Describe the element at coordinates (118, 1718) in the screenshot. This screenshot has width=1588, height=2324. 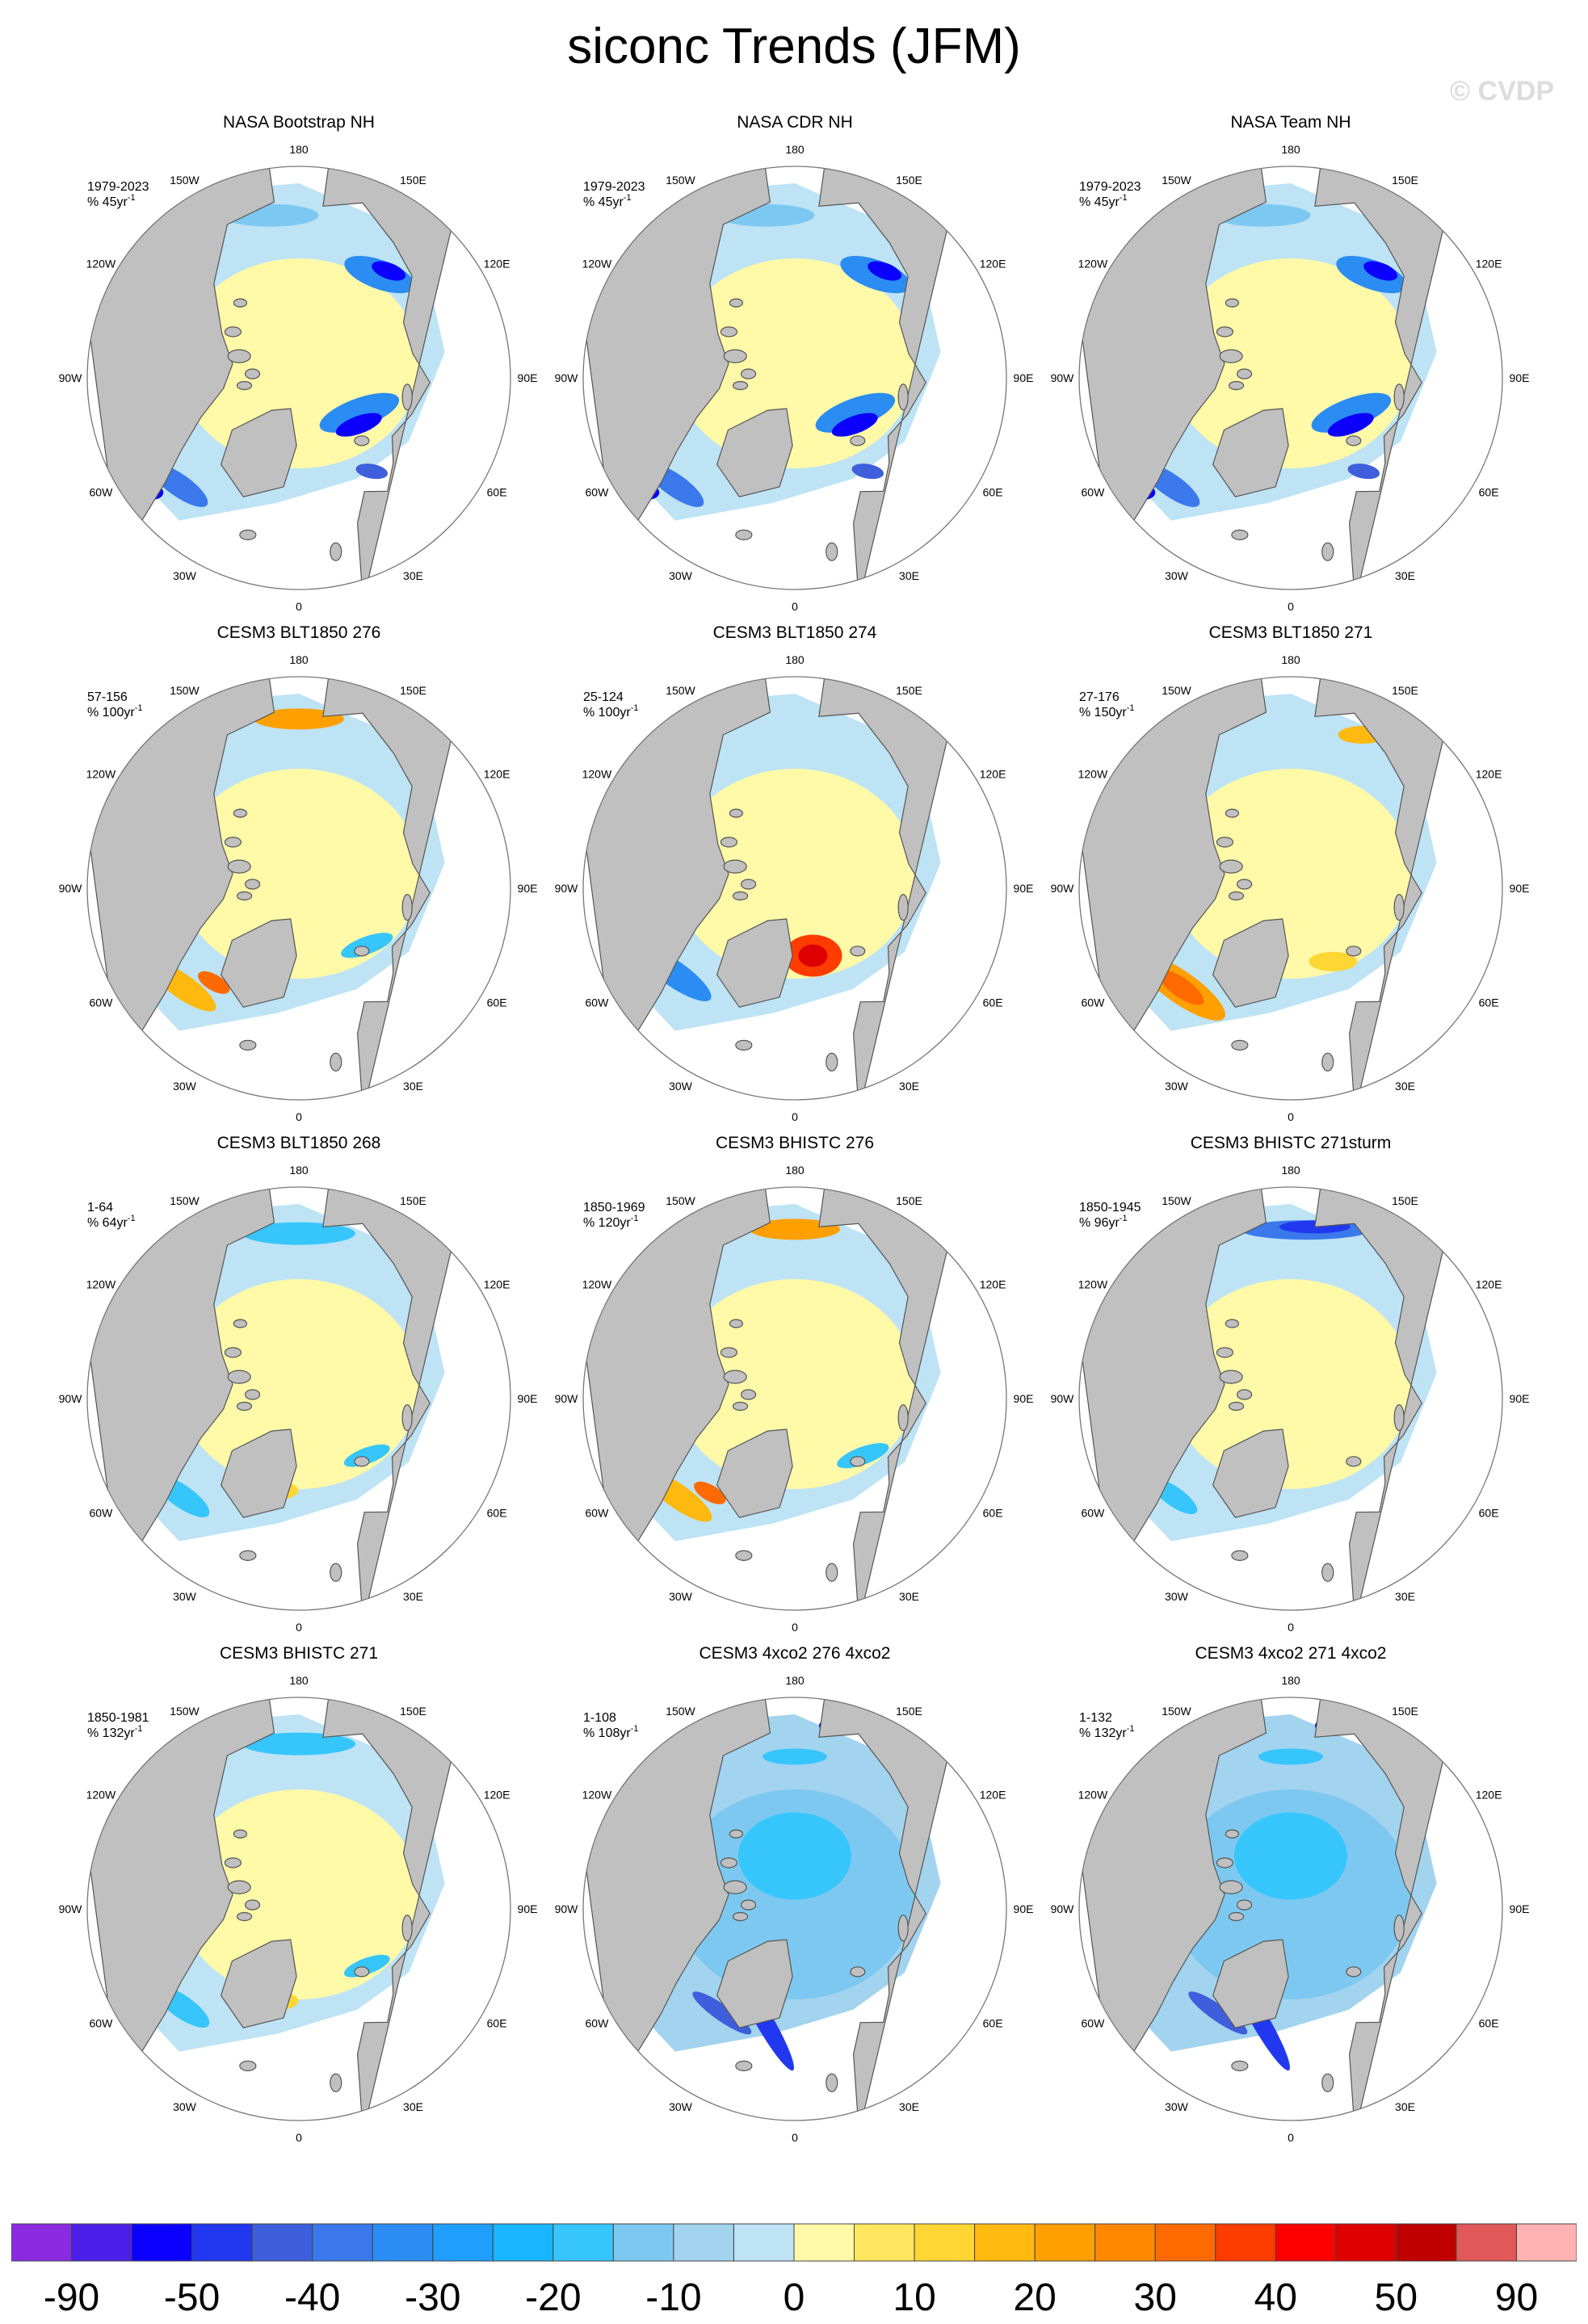
I see `panel-period: 1850-1981` at that location.